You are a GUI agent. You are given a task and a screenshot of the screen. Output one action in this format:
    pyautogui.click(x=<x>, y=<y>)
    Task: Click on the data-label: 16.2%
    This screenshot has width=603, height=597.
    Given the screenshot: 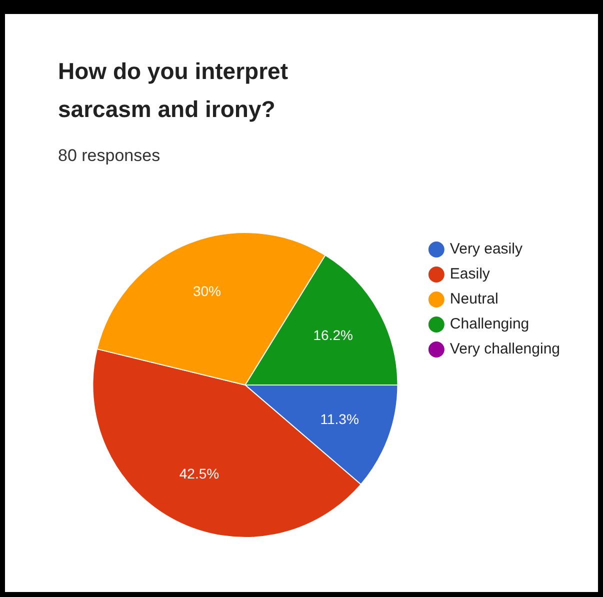 What is the action you would take?
    pyautogui.click(x=333, y=334)
    